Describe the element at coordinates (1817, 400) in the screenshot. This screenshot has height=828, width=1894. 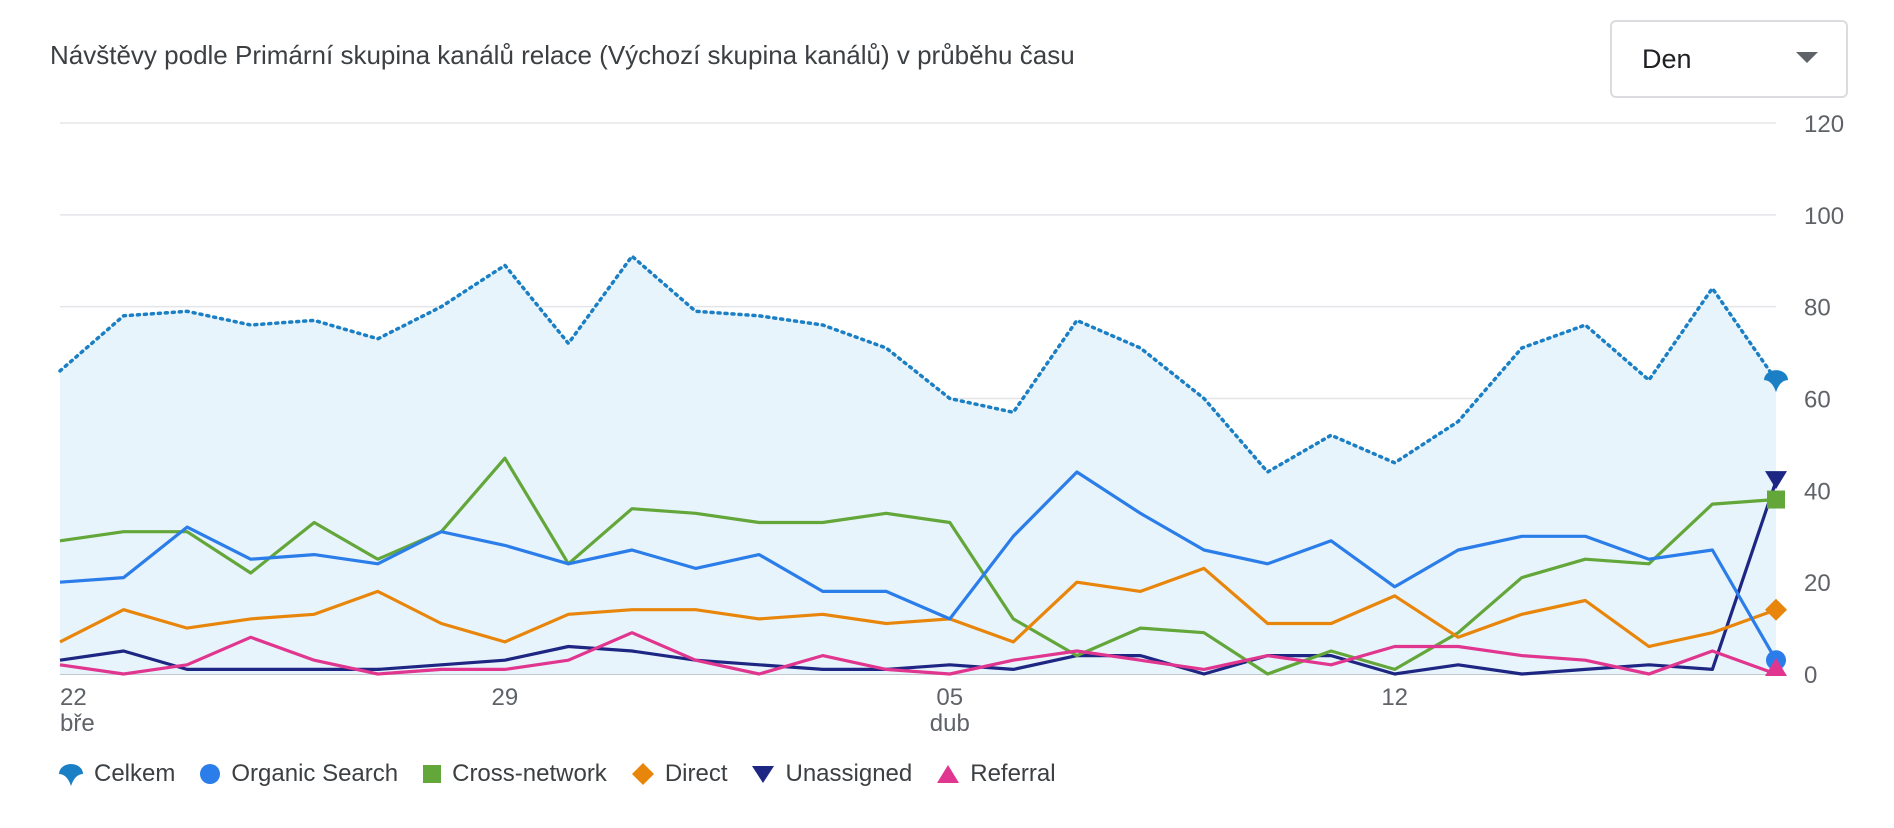
I see `y-tick-label: 60` at that location.